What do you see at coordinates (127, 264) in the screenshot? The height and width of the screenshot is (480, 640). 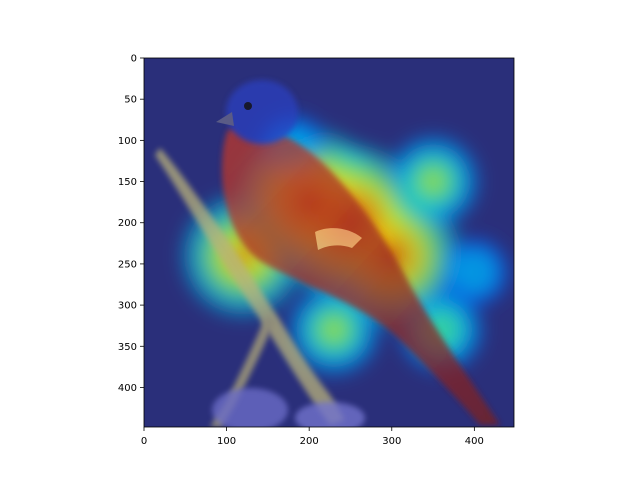 I see `y-tick-label: 250` at bounding box center [127, 264].